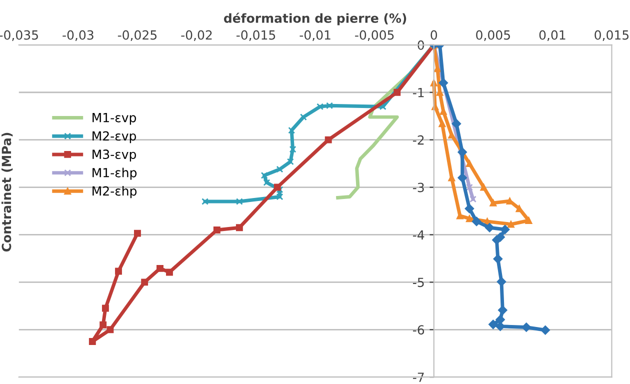 The height and width of the screenshot is (384, 630). I want to click on x-tick-label: -0,005, so click(374, 36).